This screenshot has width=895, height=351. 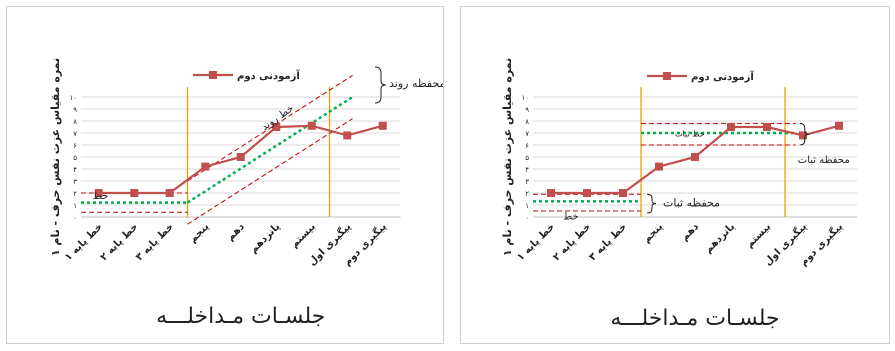 What do you see at coordinates (380, 85) in the screenshot?
I see `annotation-brace` at bounding box center [380, 85].